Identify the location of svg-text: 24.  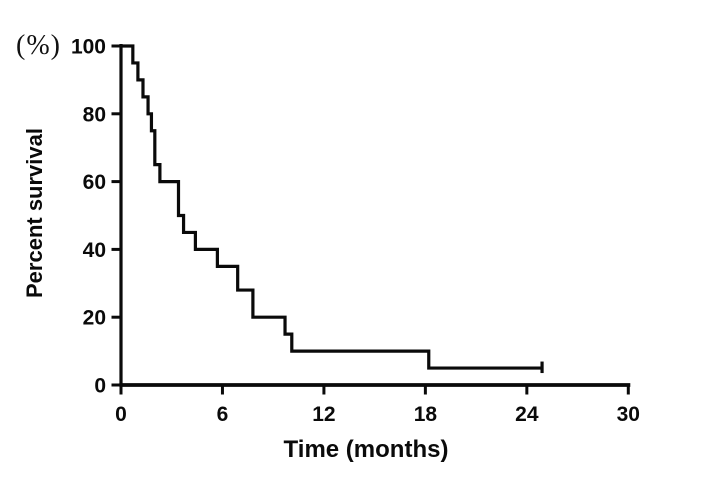
(527, 414).